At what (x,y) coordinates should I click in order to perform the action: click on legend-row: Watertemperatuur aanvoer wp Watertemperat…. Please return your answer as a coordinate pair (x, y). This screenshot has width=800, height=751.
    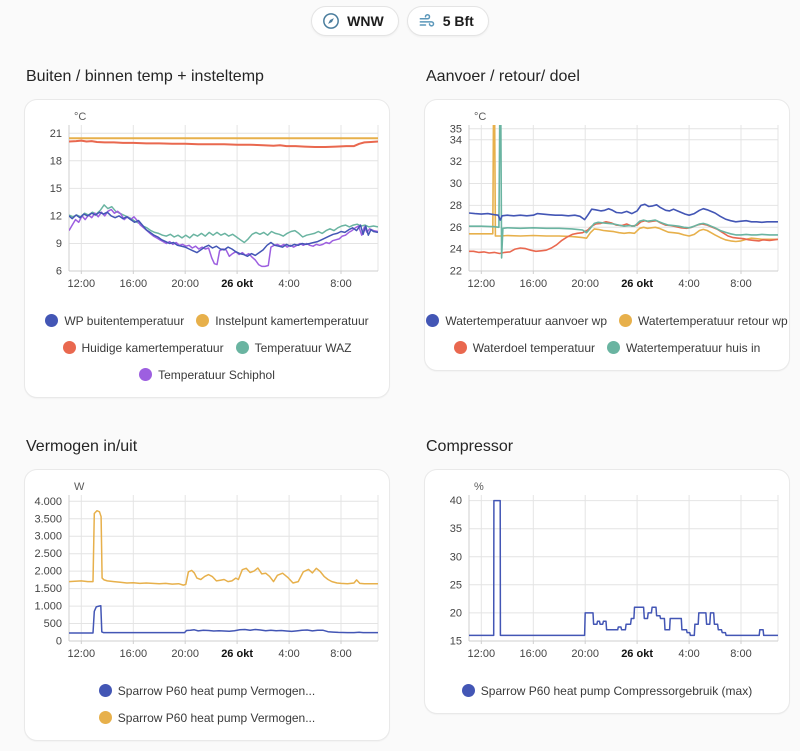
    Looking at the image, I should click on (607, 320).